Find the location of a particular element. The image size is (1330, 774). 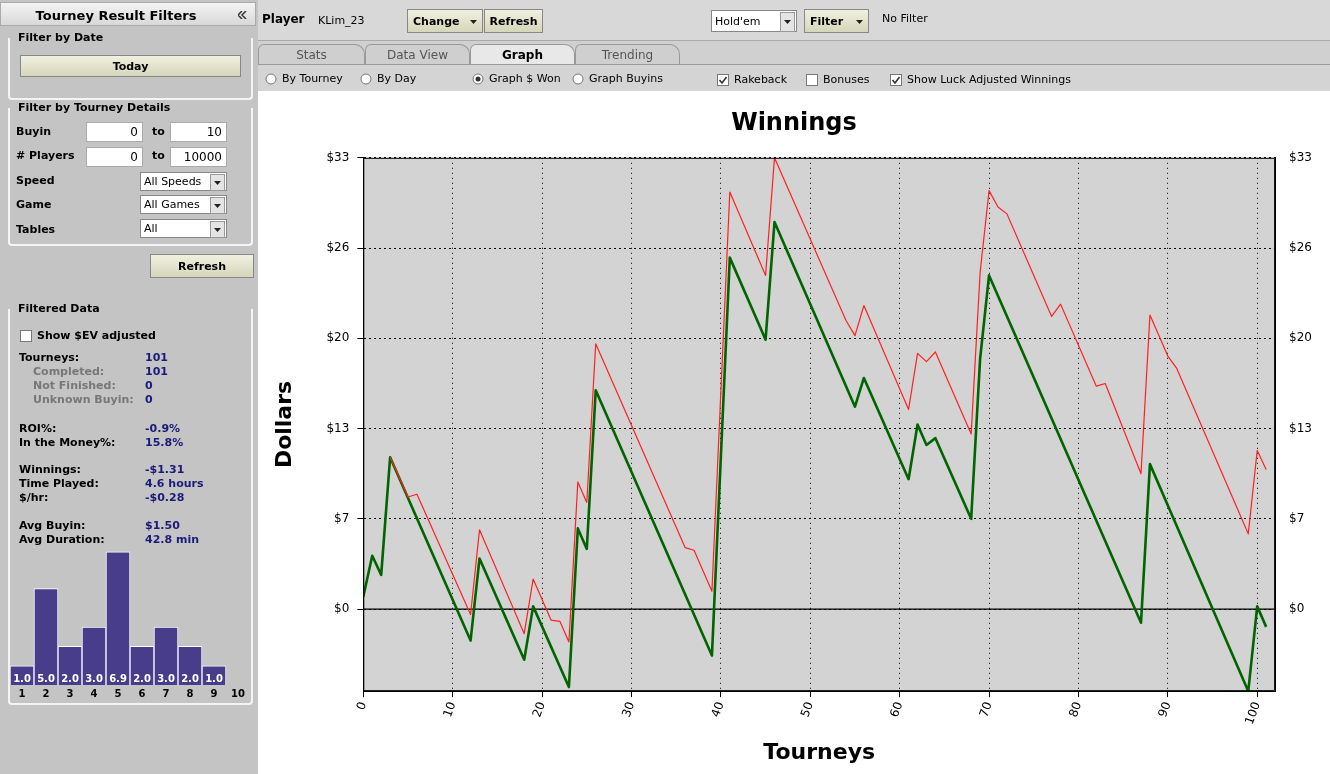

y2-tick-label: $33 is located at coordinates (1300, 156).